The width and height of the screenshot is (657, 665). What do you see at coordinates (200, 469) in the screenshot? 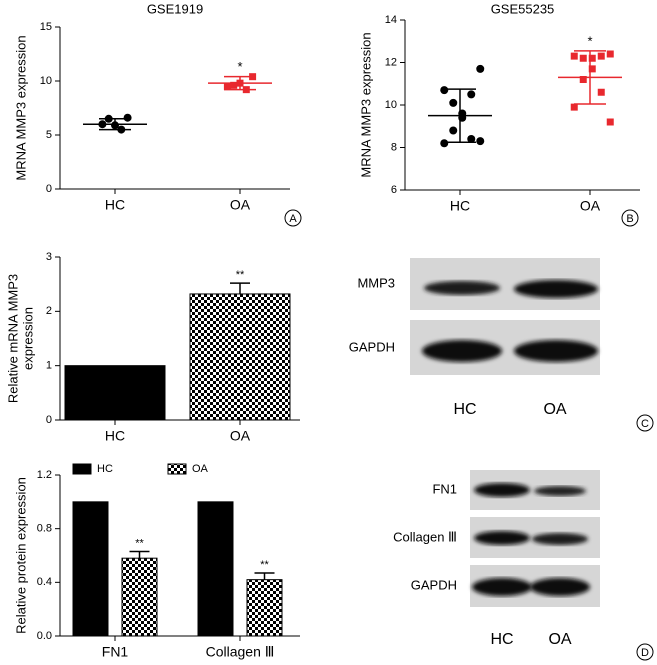
I see `legend-label: OA` at bounding box center [200, 469].